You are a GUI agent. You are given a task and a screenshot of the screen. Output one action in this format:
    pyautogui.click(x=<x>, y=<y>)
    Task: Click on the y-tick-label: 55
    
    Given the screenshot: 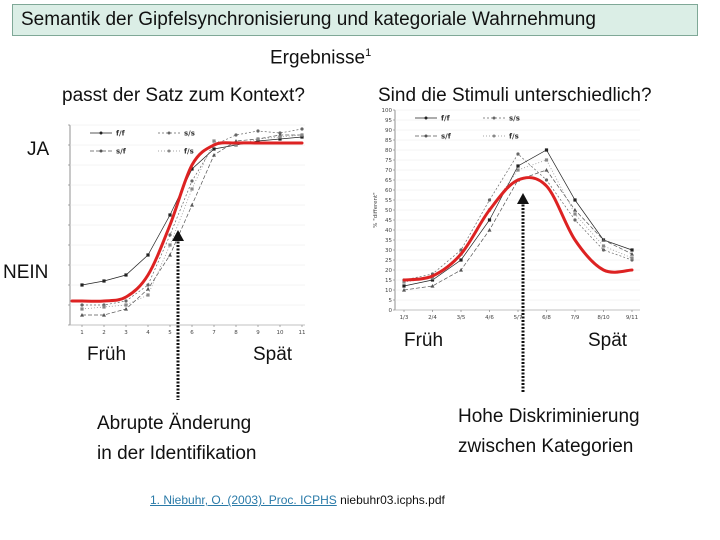 What is the action you would take?
    pyautogui.click(x=388, y=201)
    